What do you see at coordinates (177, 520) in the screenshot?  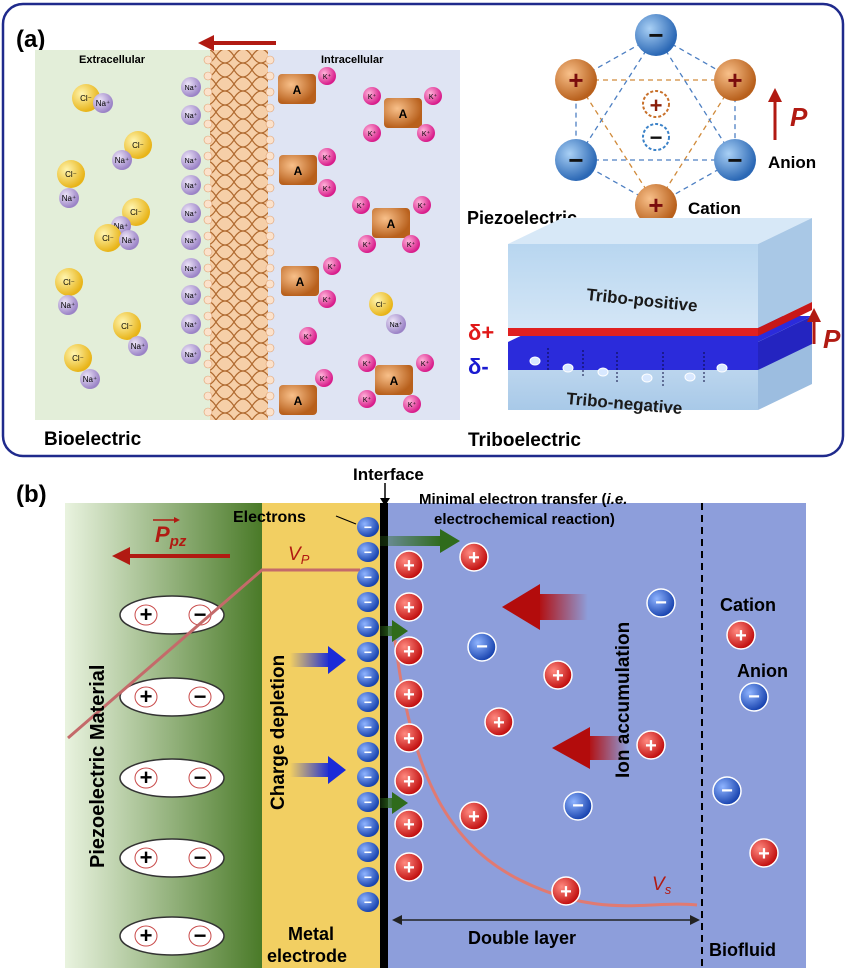 I see `ppz-vector-tip` at bounding box center [177, 520].